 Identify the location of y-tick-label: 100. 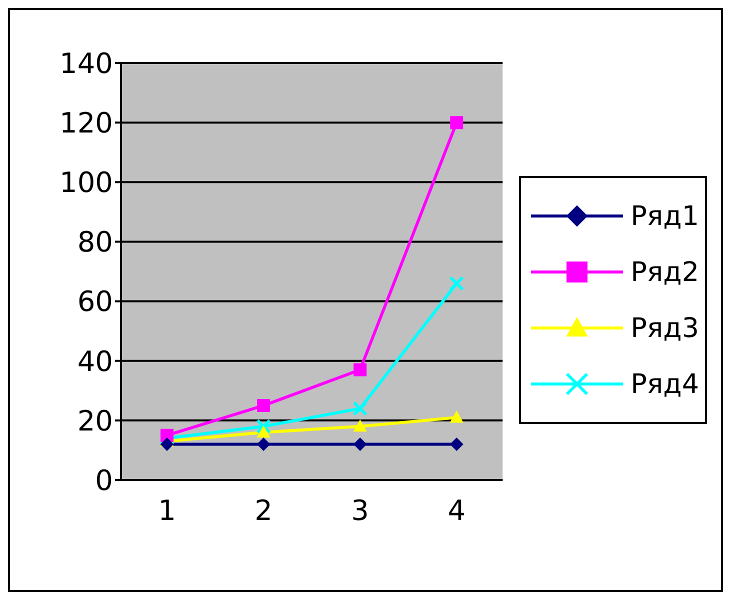
(86, 183).